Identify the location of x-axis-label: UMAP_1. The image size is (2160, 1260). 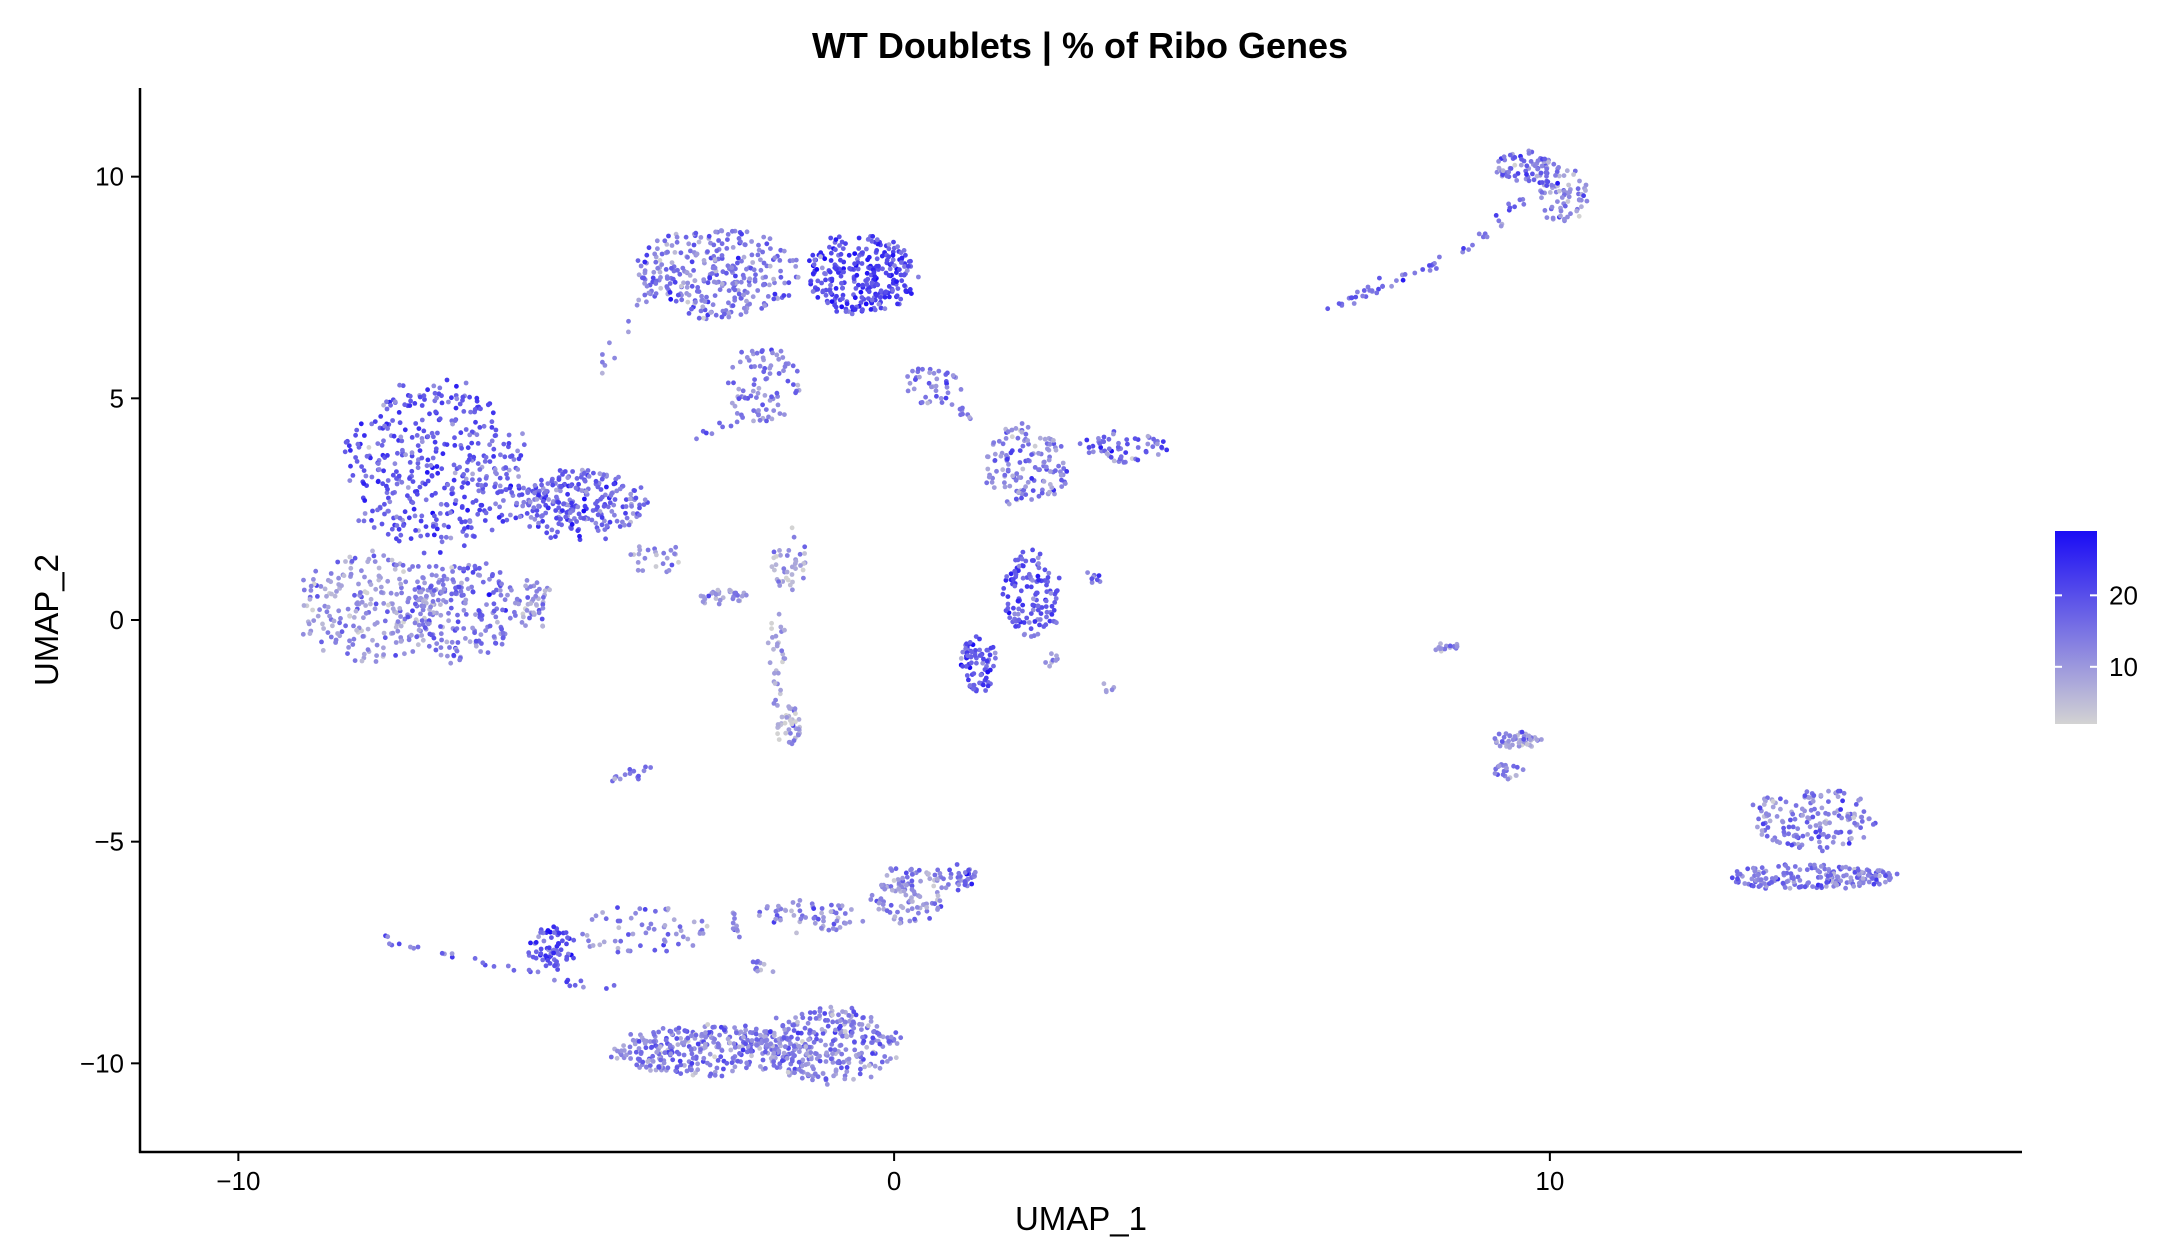
(1081, 1218).